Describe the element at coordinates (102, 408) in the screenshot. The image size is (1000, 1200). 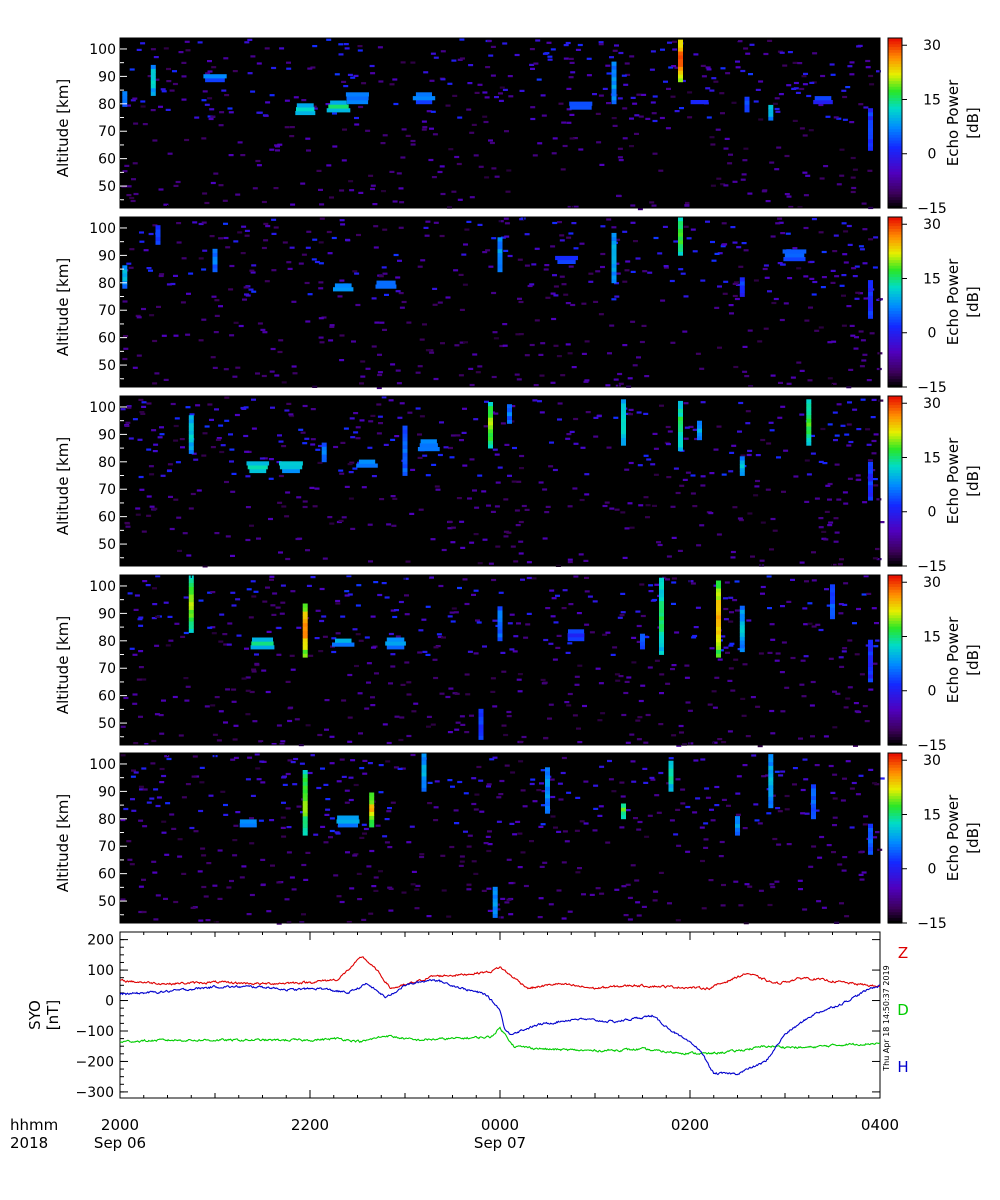
I see `ytick-label: 100` at that location.